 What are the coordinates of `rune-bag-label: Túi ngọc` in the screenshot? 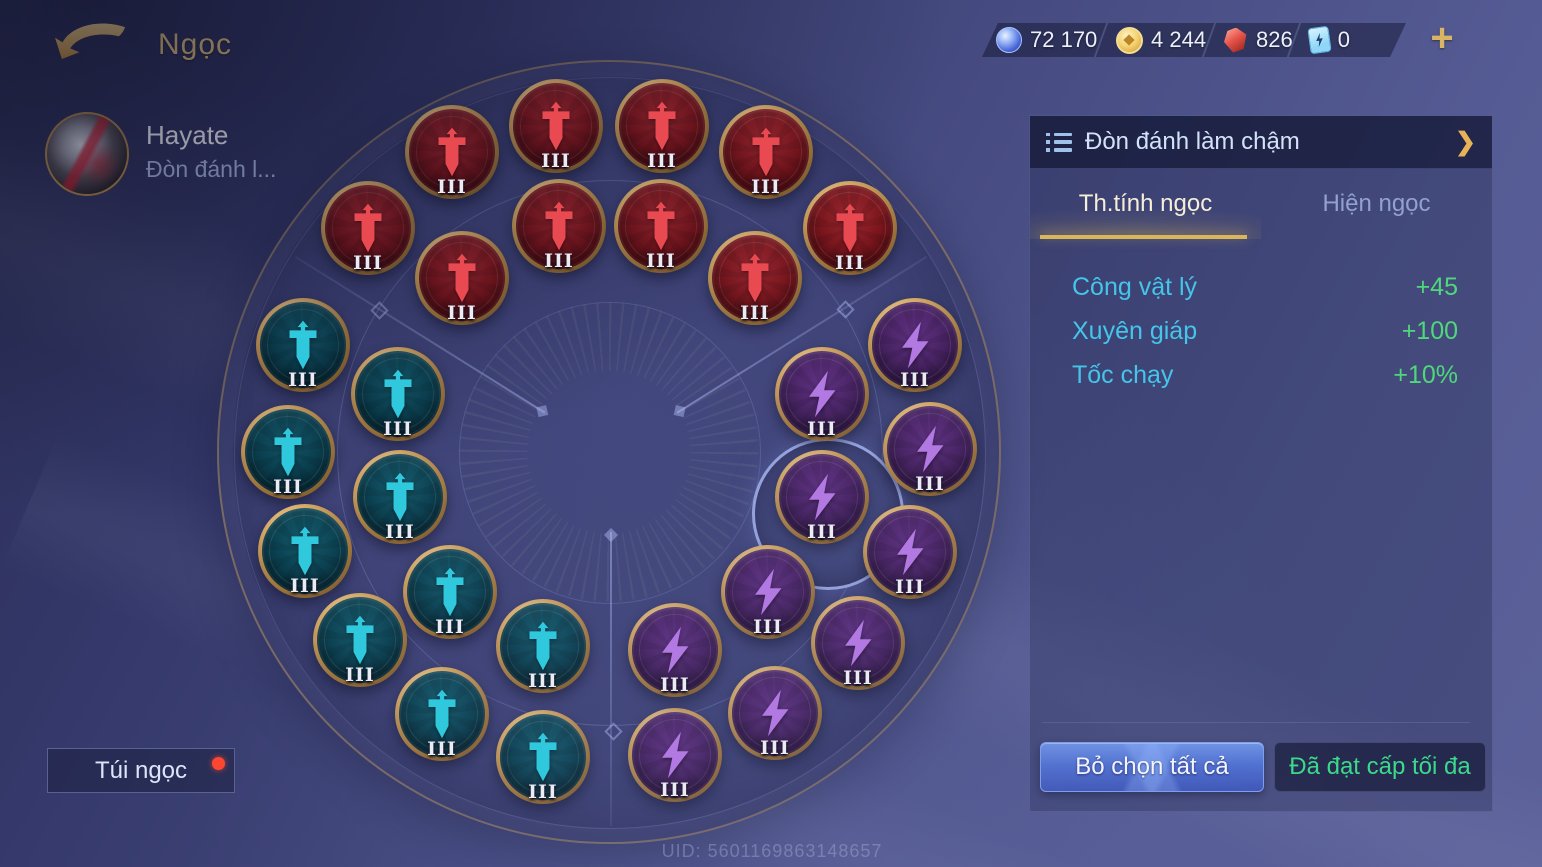 It's located at (141, 770).